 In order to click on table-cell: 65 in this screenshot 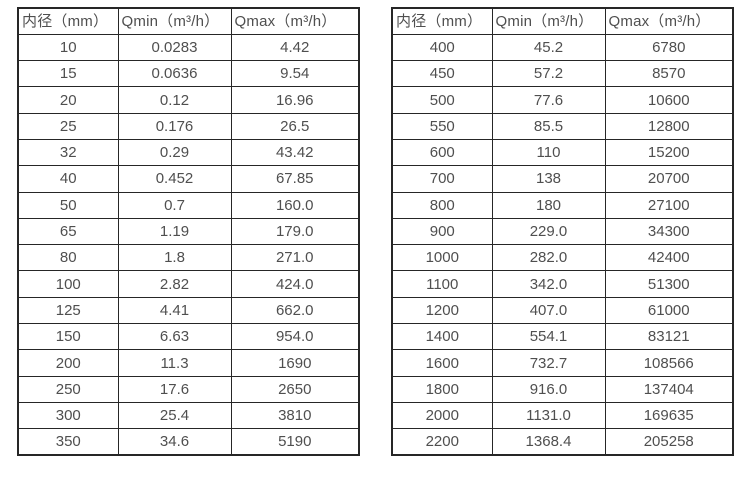, I will do `click(68, 231)`.